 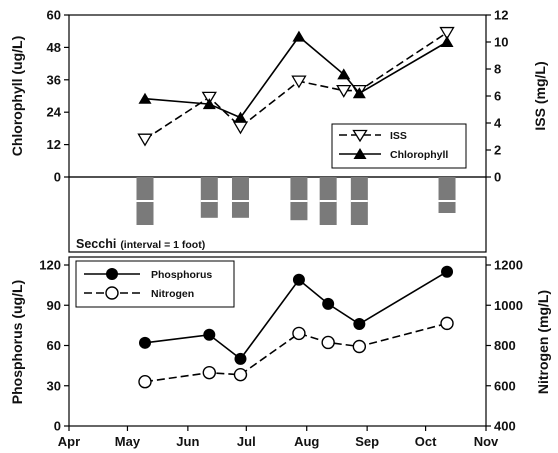 What do you see at coordinates (367, 441) in the screenshot?
I see `month-tick-label: Sep` at bounding box center [367, 441].